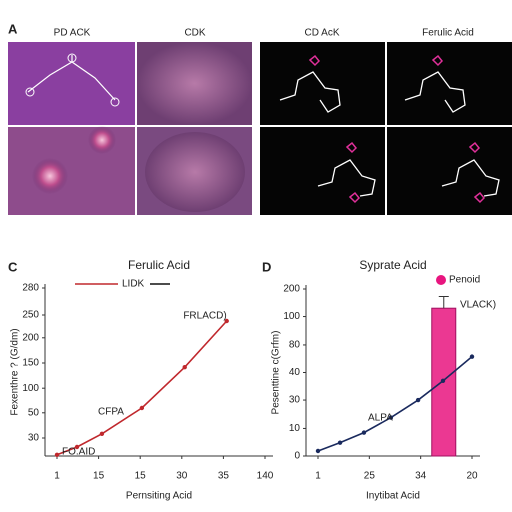  What do you see at coordinates (266, 266) in the screenshot?
I see `panel-label: D` at bounding box center [266, 266].